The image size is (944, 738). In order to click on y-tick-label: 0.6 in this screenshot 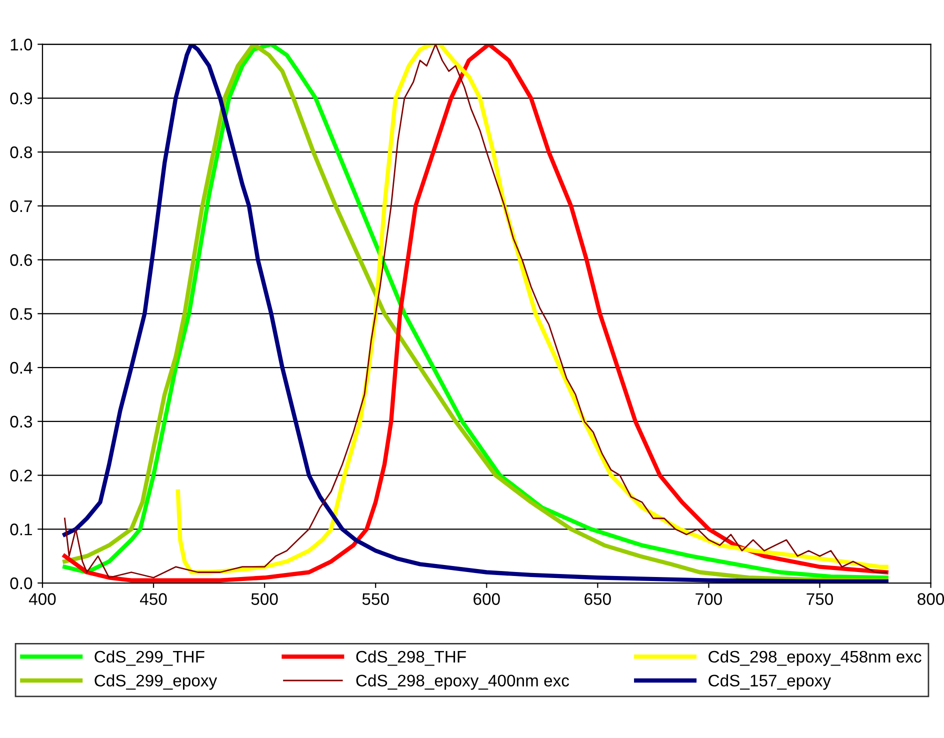, I will do `click(21, 260)`.